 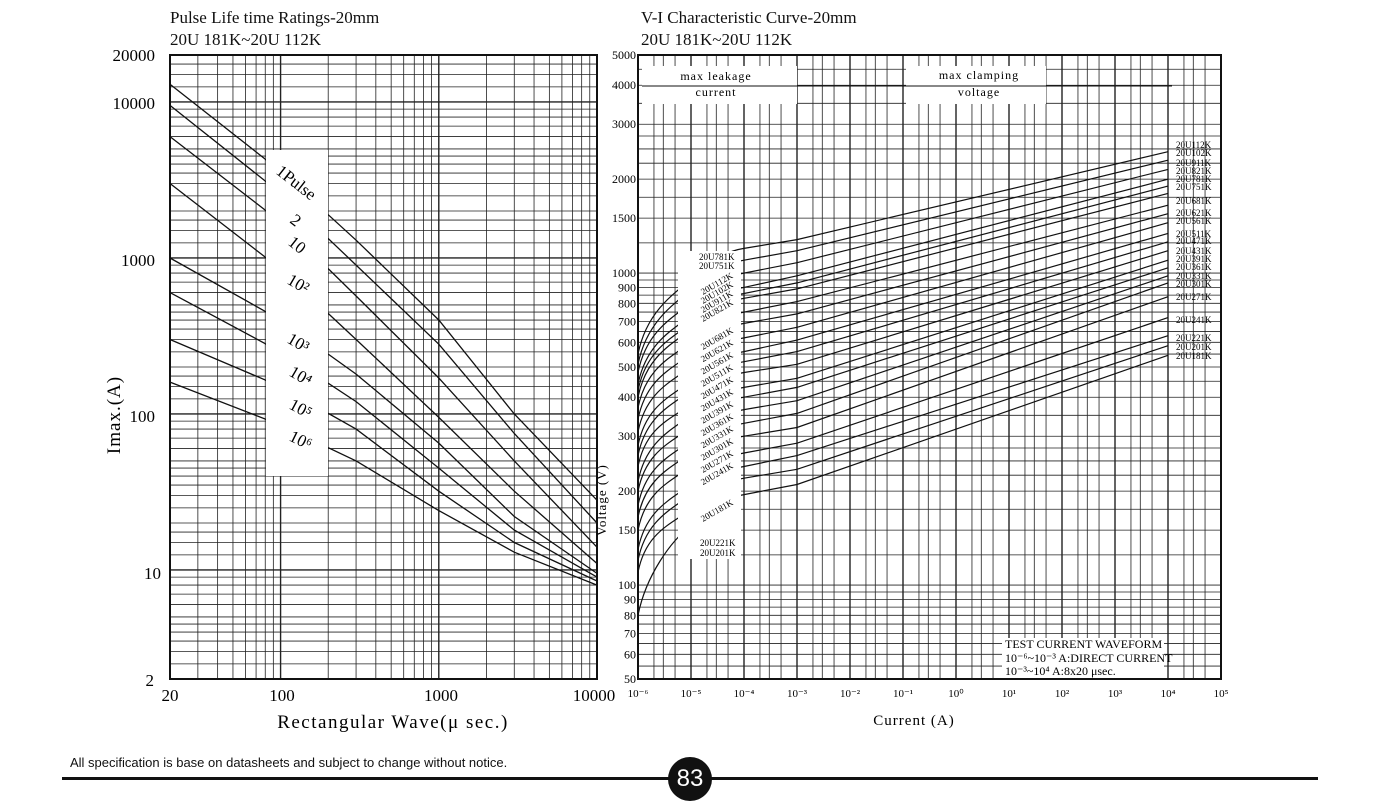 I want to click on left-x-tick-10000: 10000, so click(x=594, y=695).